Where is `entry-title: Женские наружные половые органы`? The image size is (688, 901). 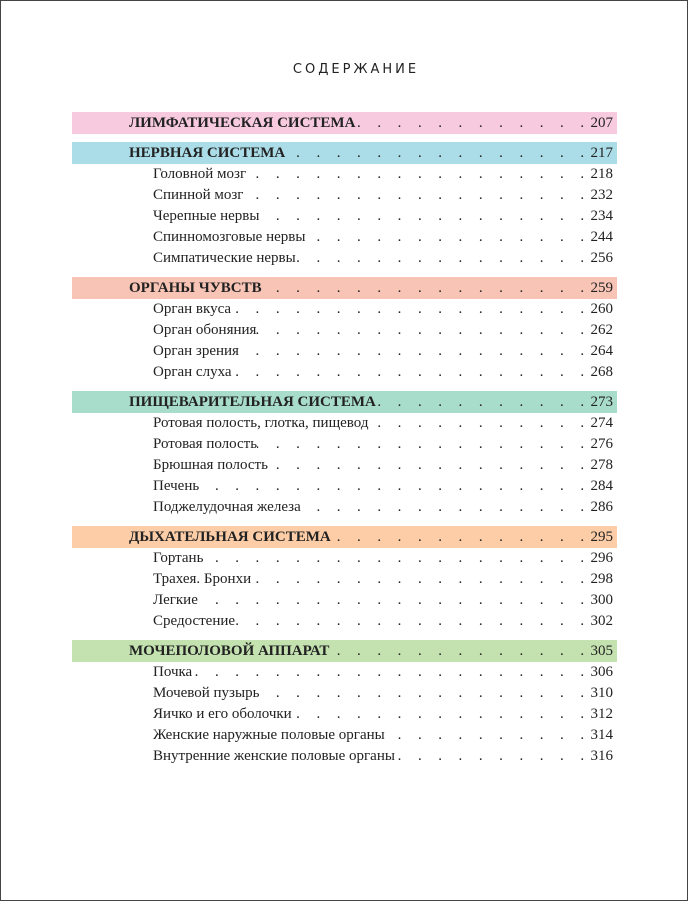 entry-title: Женские наружные половые органы is located at coordinates (269, 735).